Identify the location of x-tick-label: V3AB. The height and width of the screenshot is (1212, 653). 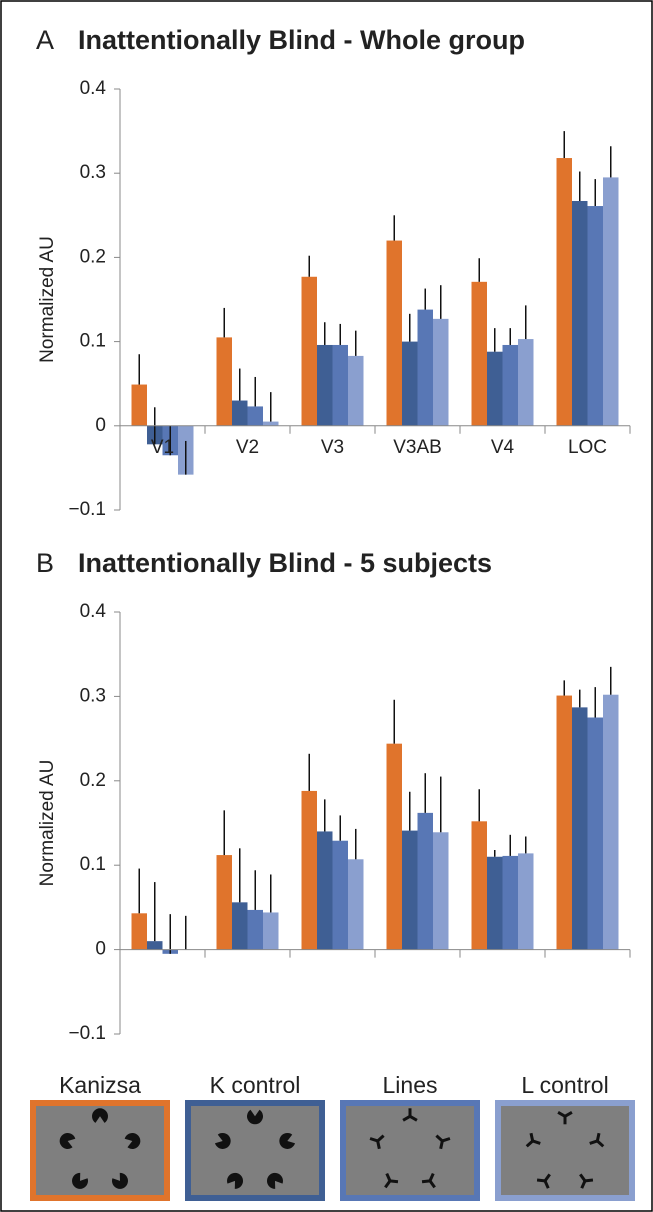
(417, 447).